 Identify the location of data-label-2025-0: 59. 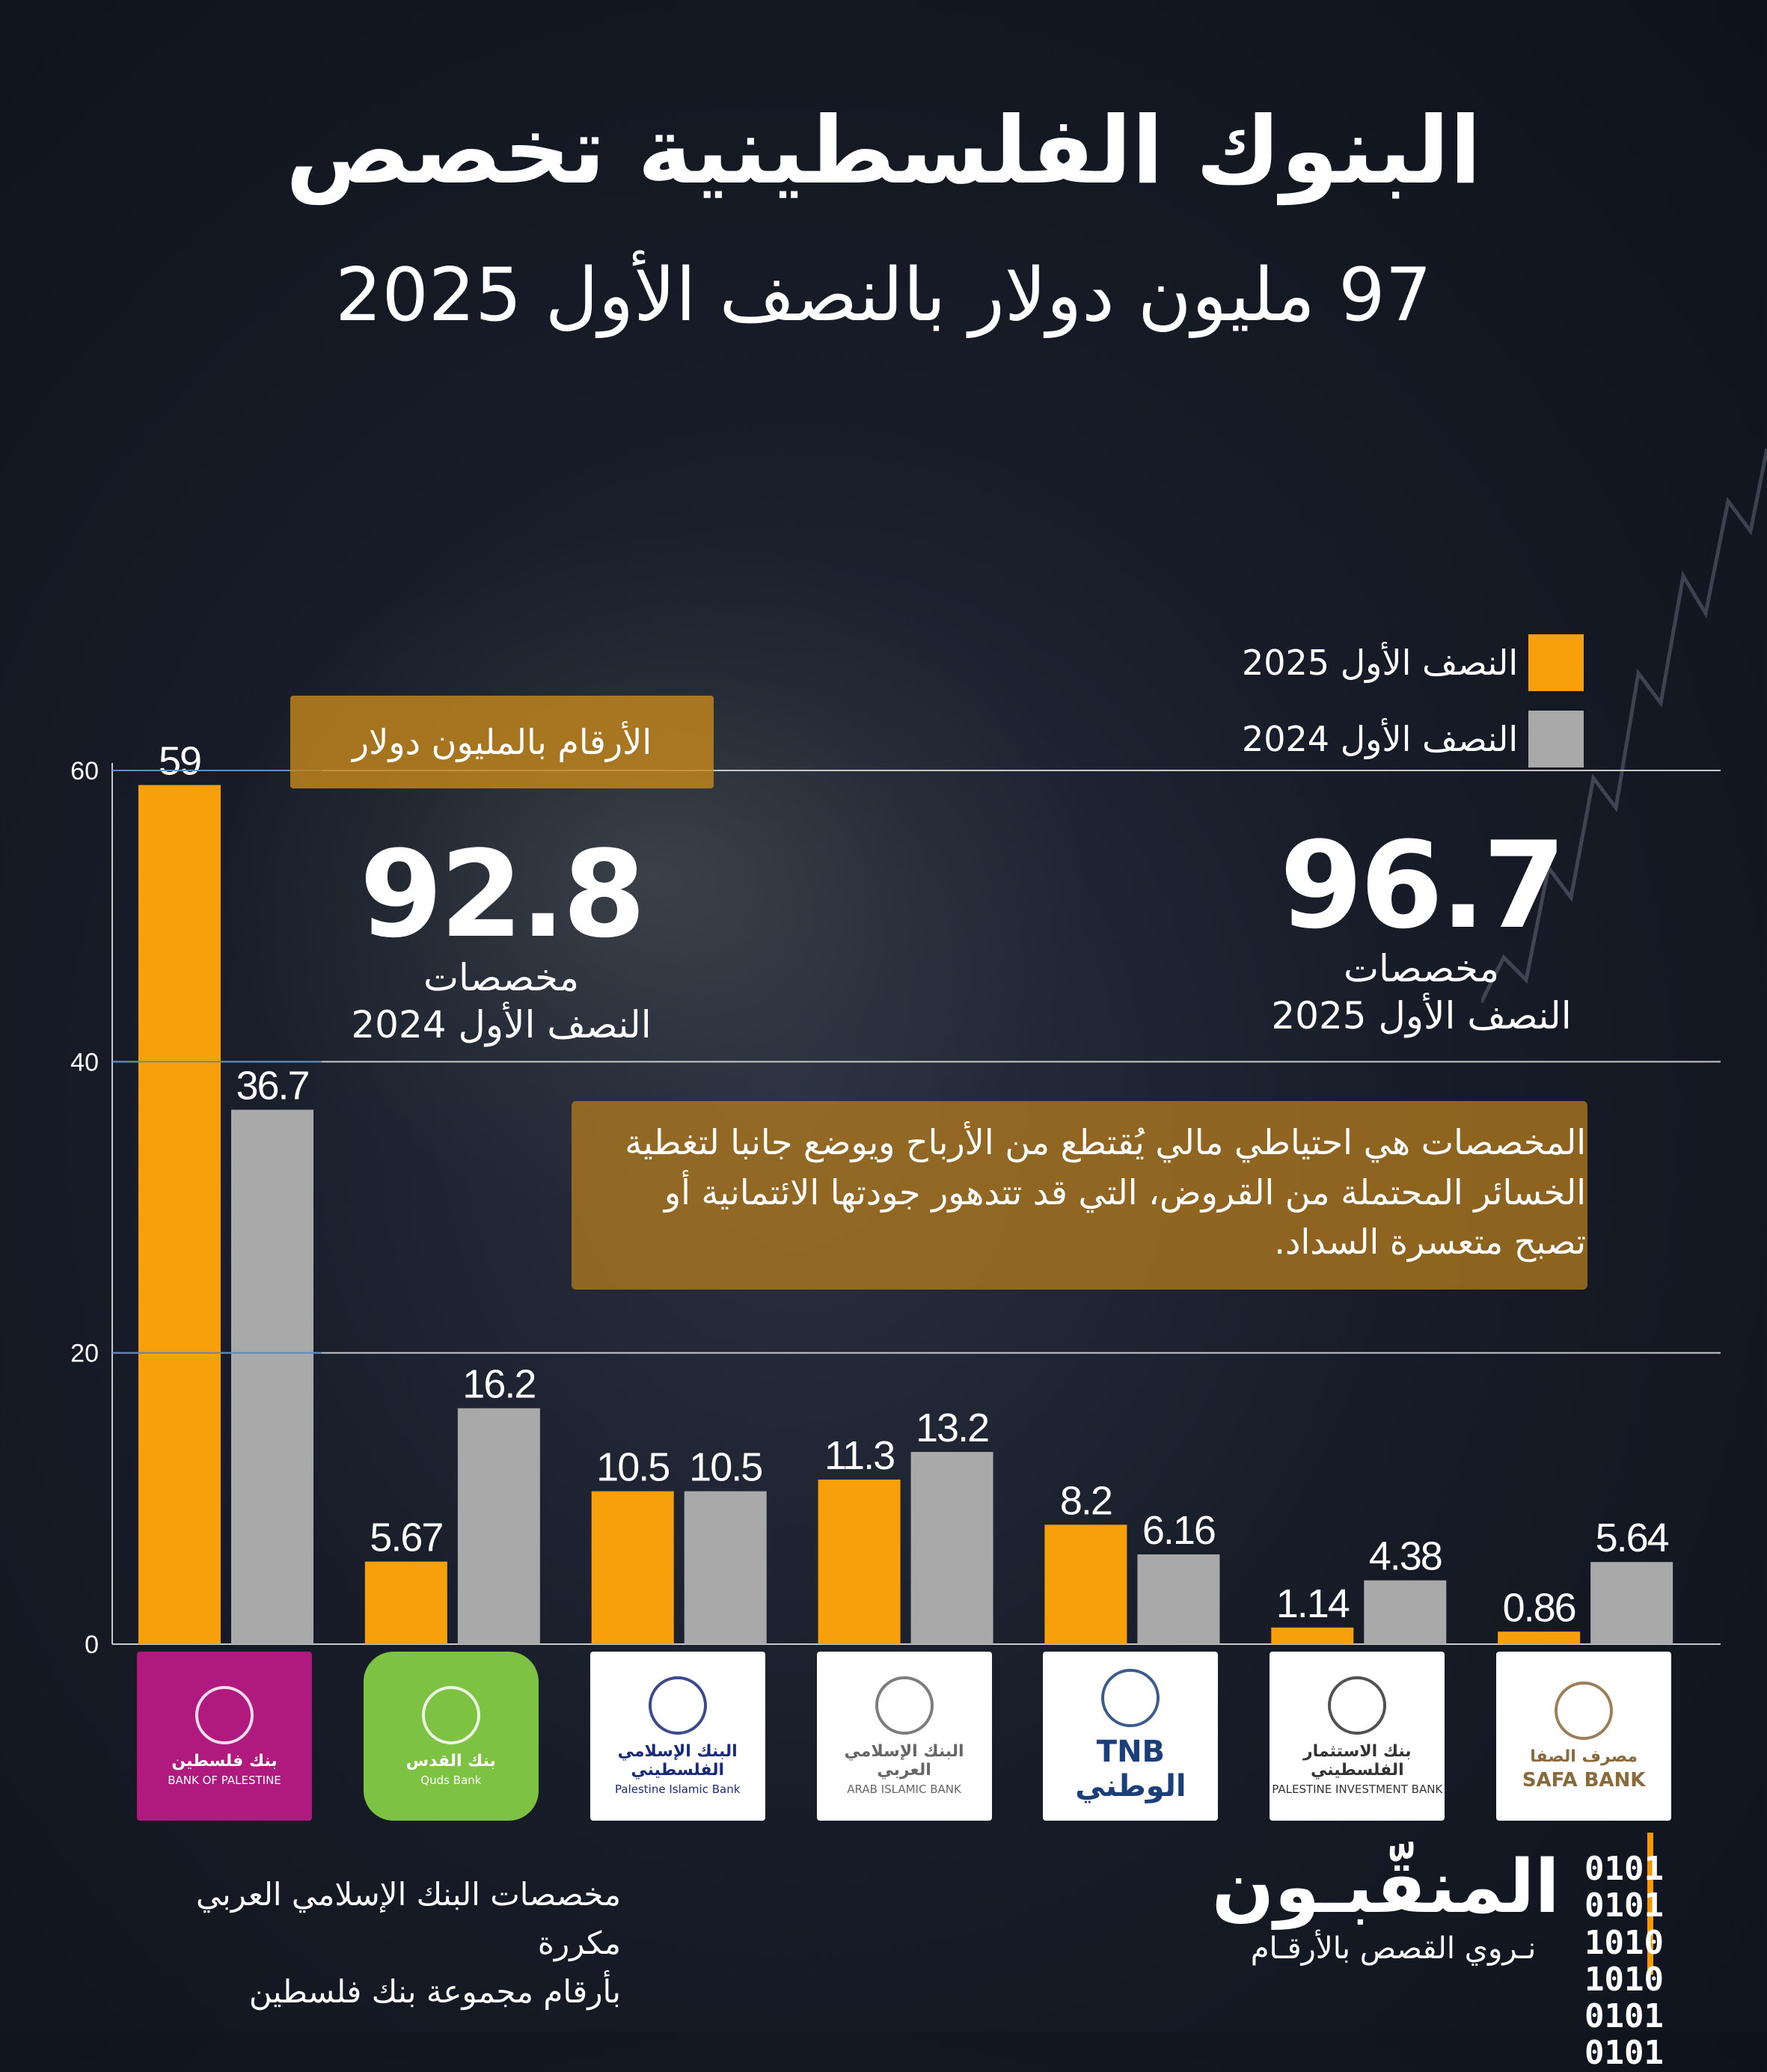
(179, 760).